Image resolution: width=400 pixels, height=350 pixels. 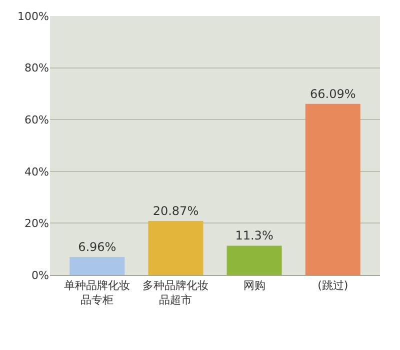 I want to click on y-tick-label: 40%, so click(x=36, y=171).